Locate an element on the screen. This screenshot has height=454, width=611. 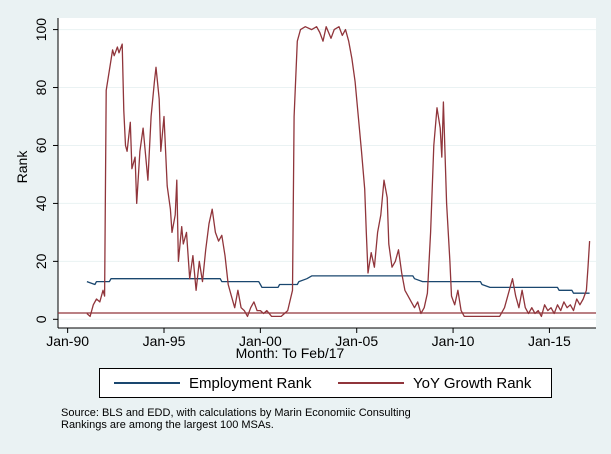
y-tick-label: 0 is located at coordinates (41, 319).